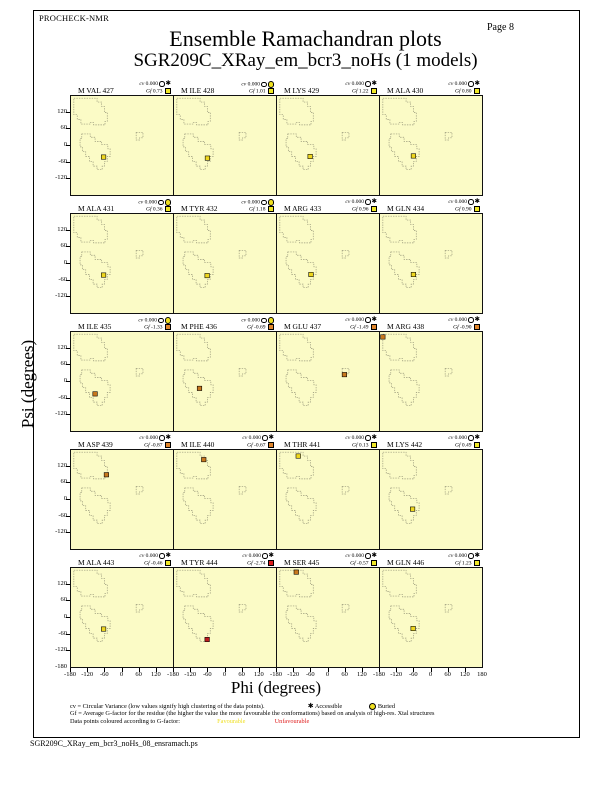  Describe the element at coordinates (157, 326) in the screenshot. I see `gf-value: Gf -1.33` at that location.